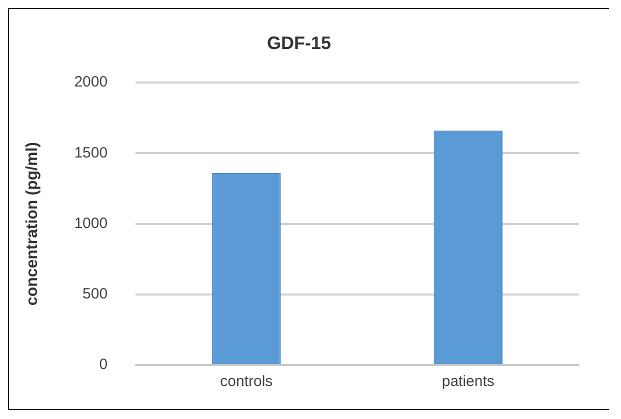 The width and height of the screenshot is (621, 419). What do you see at coordinates (468, 381) in the screenshot?
I see `x-tick-label: patients` at bounding box center [468, 381].